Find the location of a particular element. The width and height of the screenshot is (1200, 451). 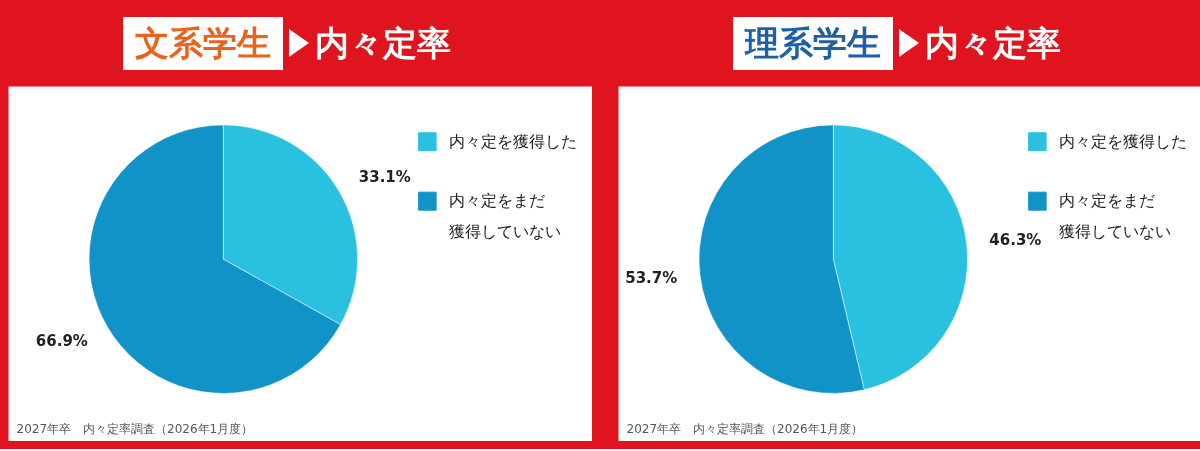

chart-title: 理系学生 is located at coordinates (813, 43).